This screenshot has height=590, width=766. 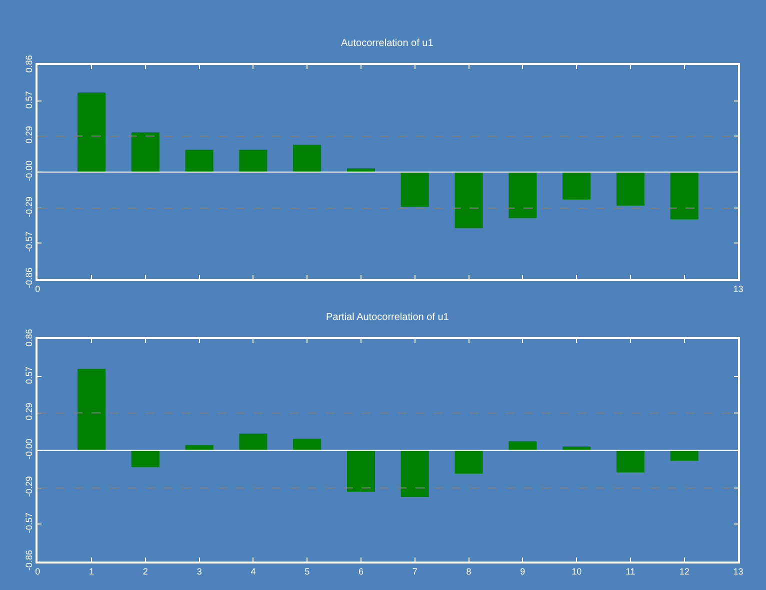 What do you see at coordinates (631, 571) in the screenshot?
I see `x-tick-label: 11` at bounding box center [631, 571].